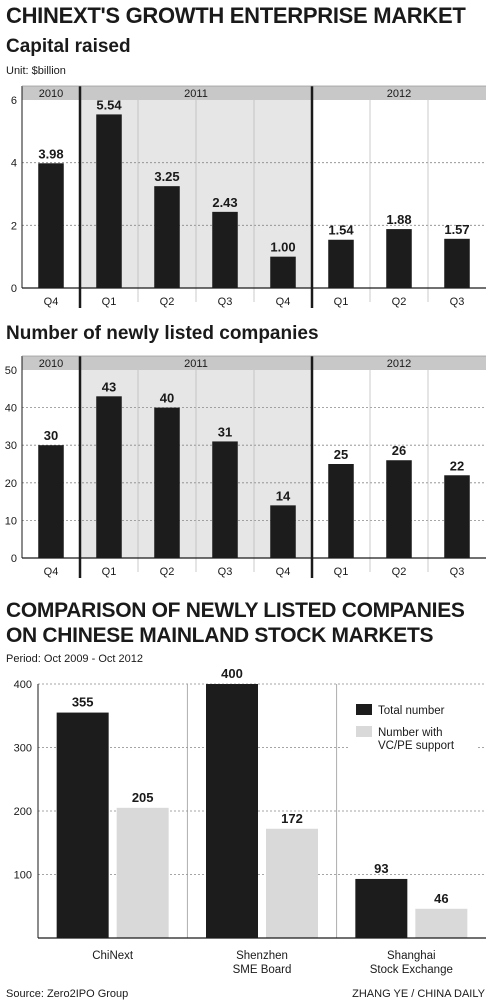 This screenshot has height=1005, width=491. Describe the element at coordinates (341, 230) in the screenshot. I see `capital-value-label: 1.54` at that location.